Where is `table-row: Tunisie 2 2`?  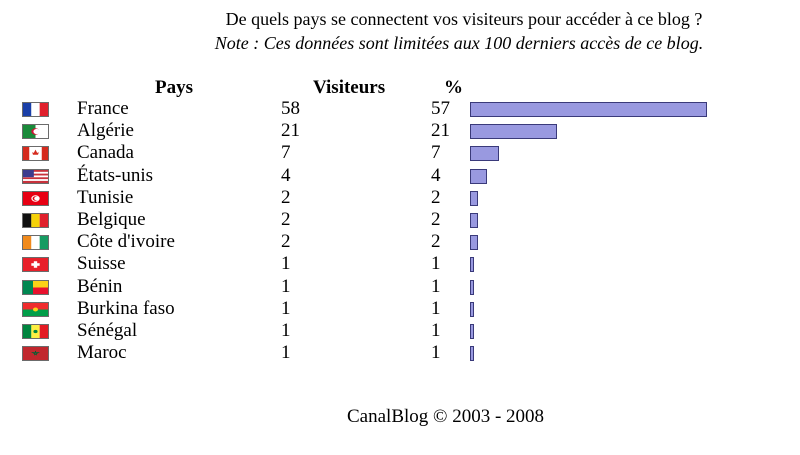 table-row: Tunisie 2 2 is located at coordinates (400, 198).